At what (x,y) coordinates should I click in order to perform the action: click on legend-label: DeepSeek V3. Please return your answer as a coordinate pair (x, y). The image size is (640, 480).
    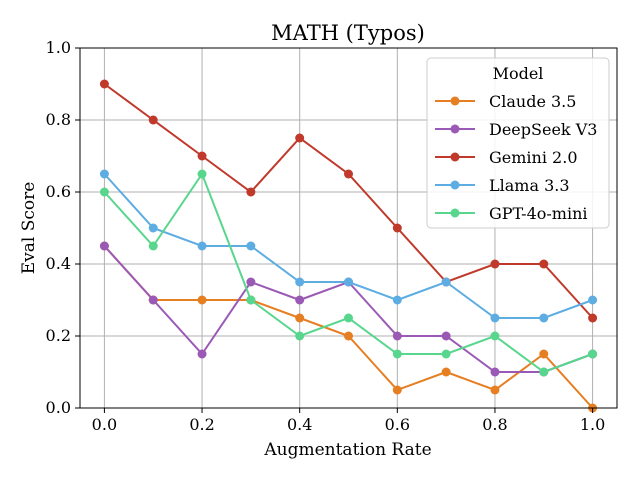
    Looking at the image, I should click on (543, 129).